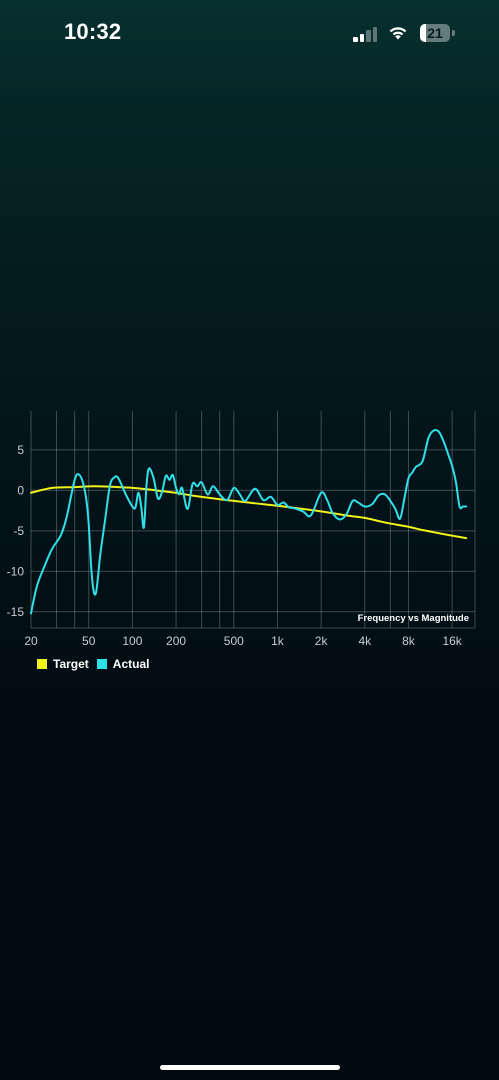 This screenshot has height=1080, width=499. What do you see at coordinates (101, 664) in the screenshot?
I see `legend-swatch-actual` at bounding box center [101, 664].